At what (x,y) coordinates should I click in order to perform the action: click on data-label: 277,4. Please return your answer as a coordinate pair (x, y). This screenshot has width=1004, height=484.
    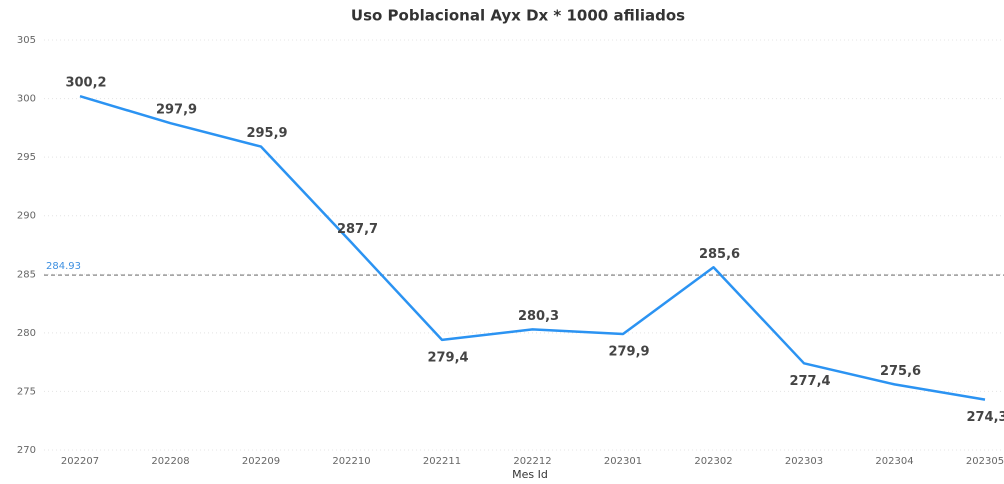
    Looking at the image, I should click on (809, 381).